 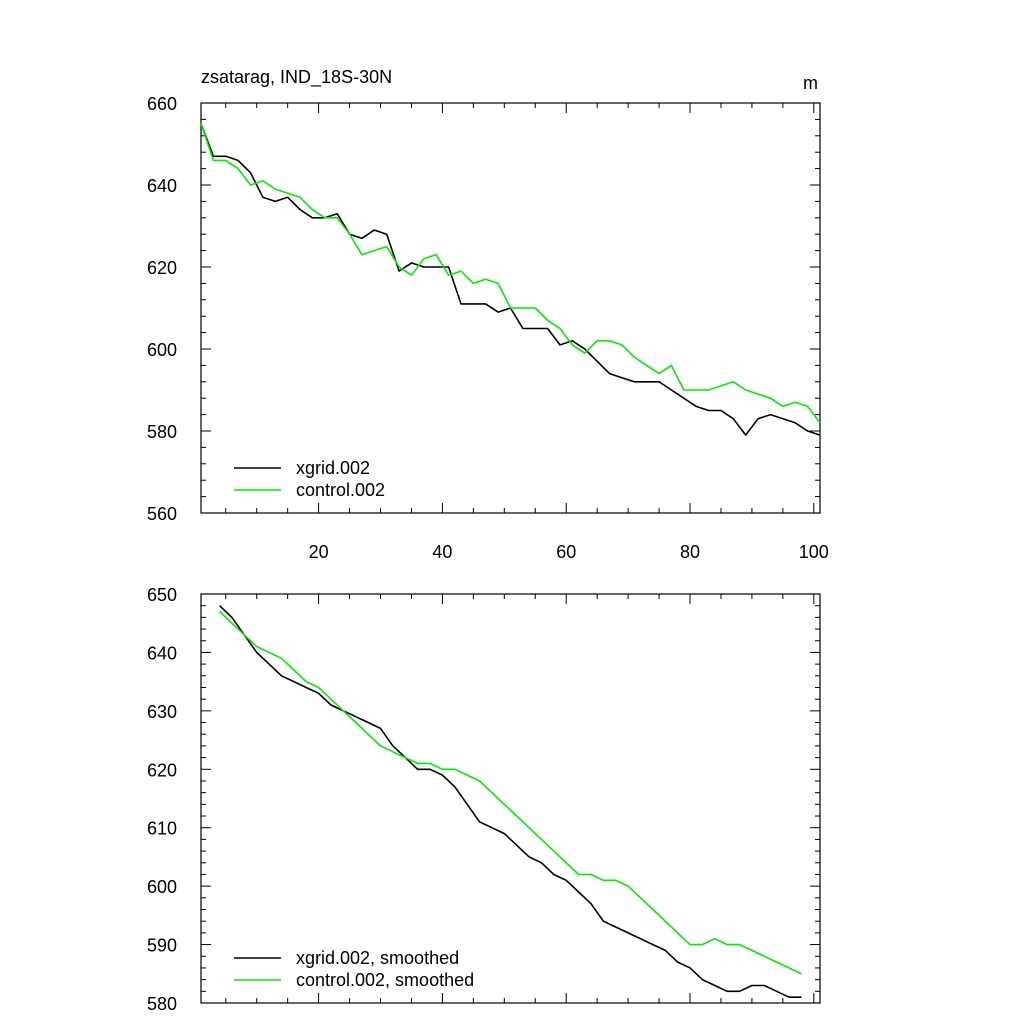 I want to click on x-tick-label: 100, so click(x=814, y=552).